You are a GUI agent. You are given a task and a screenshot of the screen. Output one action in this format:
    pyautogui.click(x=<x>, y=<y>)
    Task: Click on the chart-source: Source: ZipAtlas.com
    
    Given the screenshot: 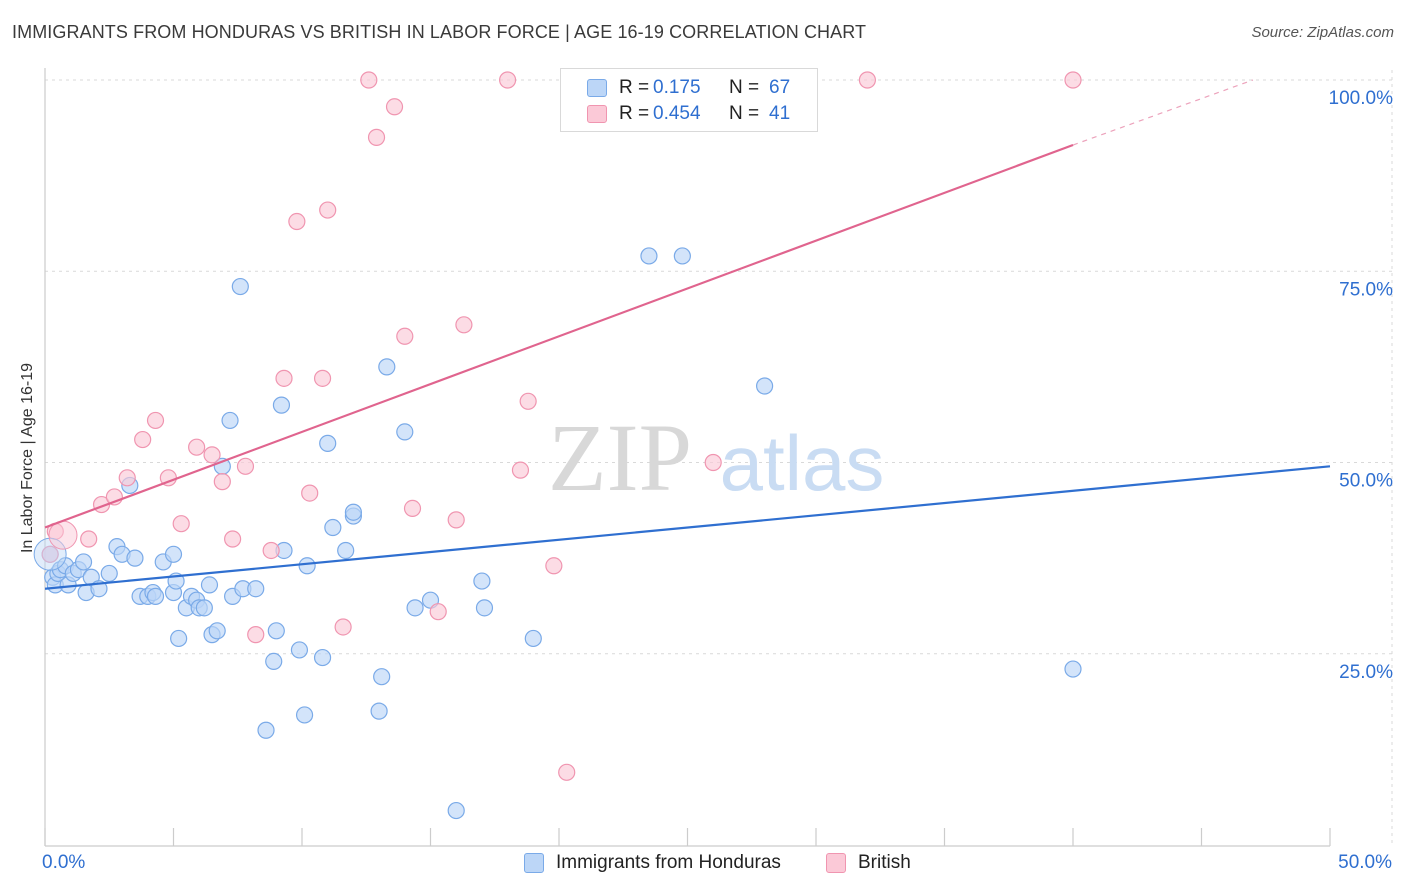 What is the action you would take?
    pyautogui.click(x=1322, y=32)
    